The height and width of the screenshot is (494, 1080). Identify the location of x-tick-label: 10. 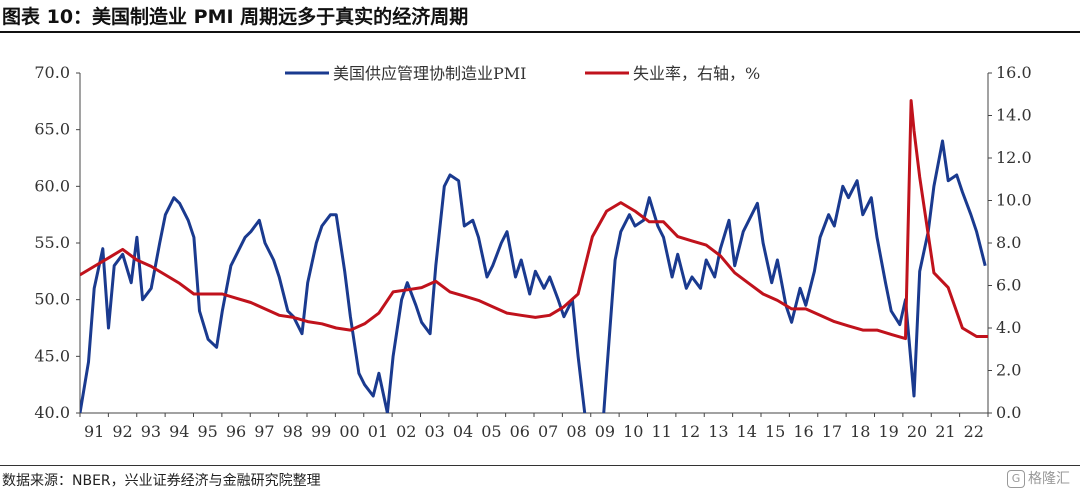
(633, 431).